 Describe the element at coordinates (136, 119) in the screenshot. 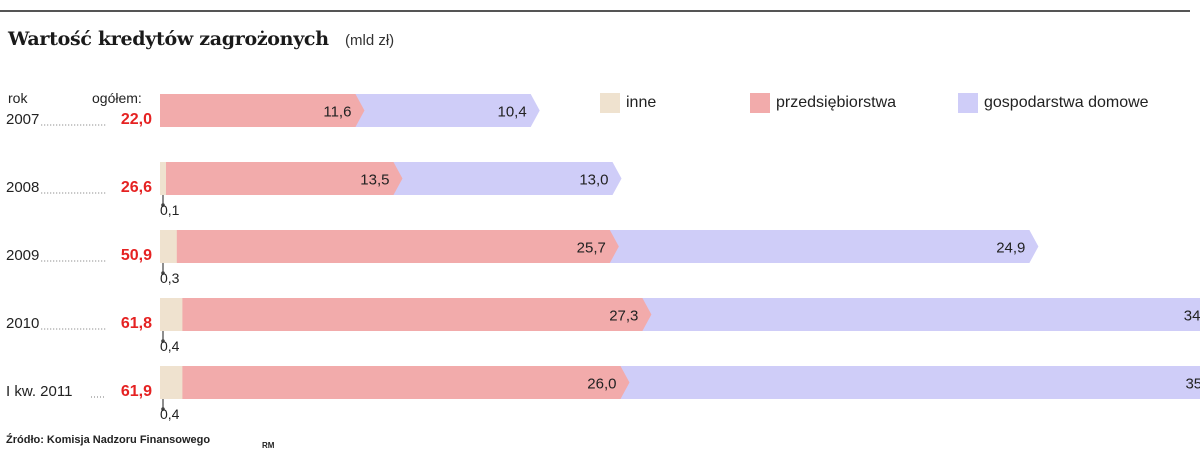

I see `total-value-2007: 22,0` at that location.